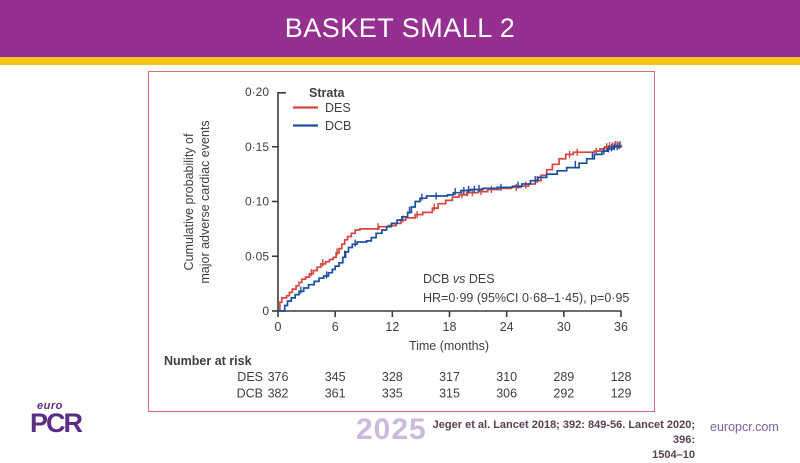  I want to click on accent-divider, so click(400, 61).